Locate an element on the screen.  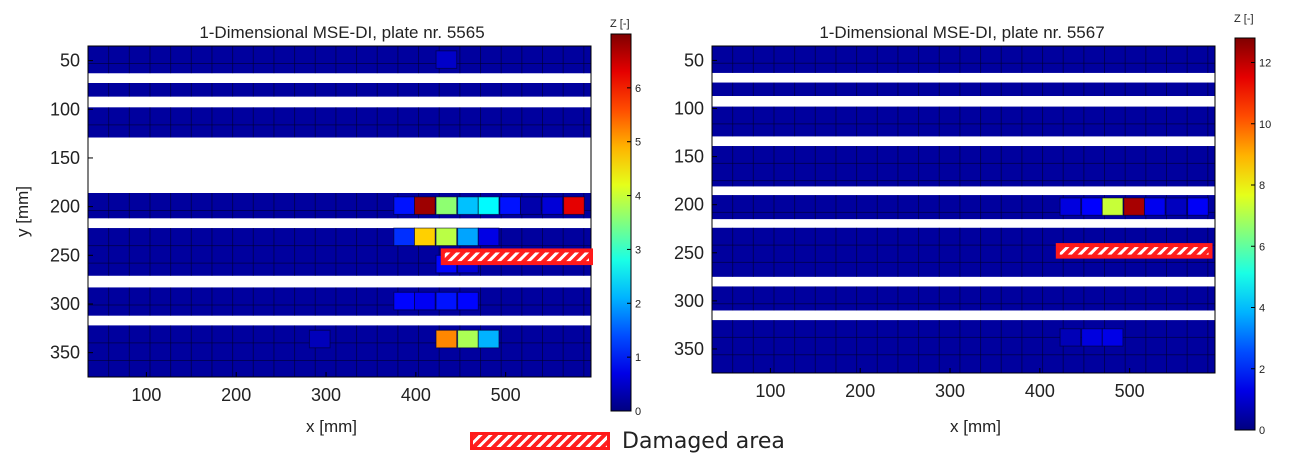
legend: Damaged area is located at coordinates (627, 441).